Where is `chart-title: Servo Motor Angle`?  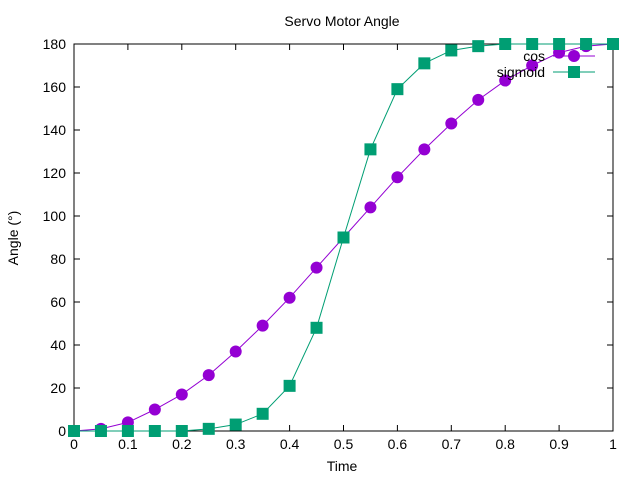
chart-title: Servo Motor Angle is located at coordinates (341, 21).